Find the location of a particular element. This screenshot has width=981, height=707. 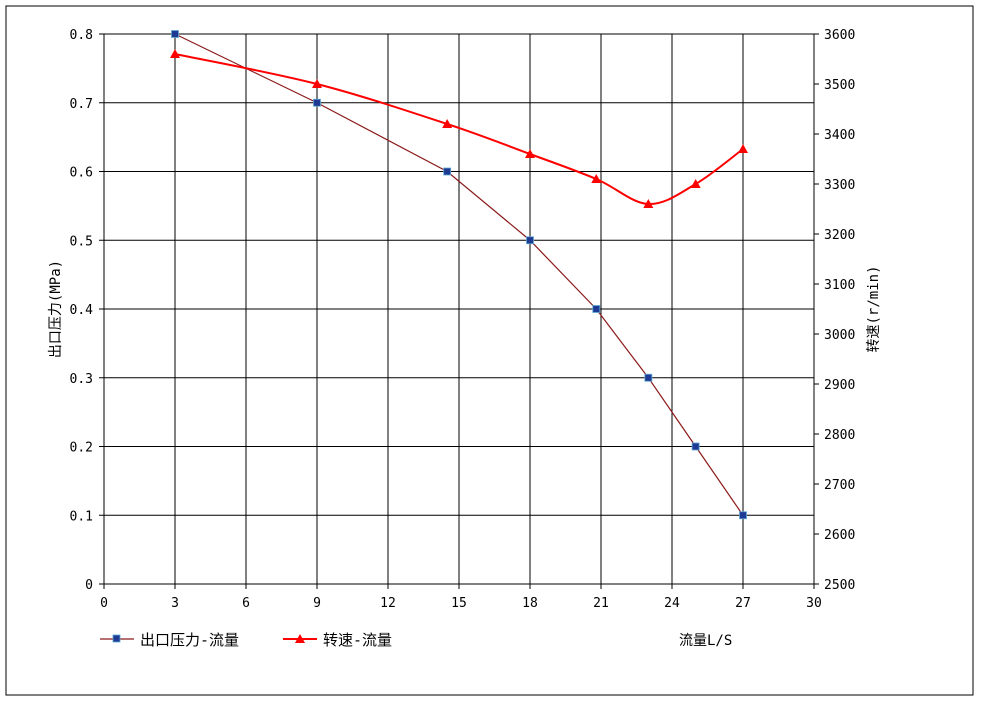

y2-tick-label: 3100 is located at coordinates (839, 285).